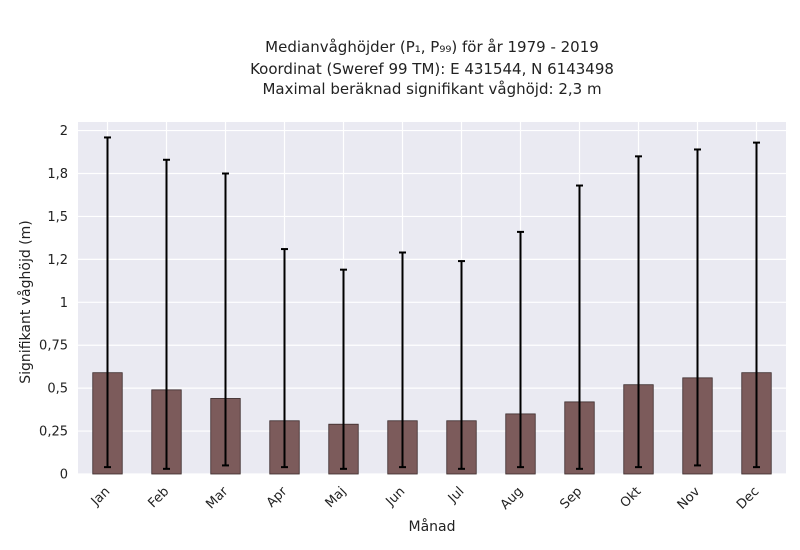 The width and height of the screenshot is (800, 550). Describe the element at coordinates (396, 497) in the screenshot. I see `x-tick-label: Jun` at that location.